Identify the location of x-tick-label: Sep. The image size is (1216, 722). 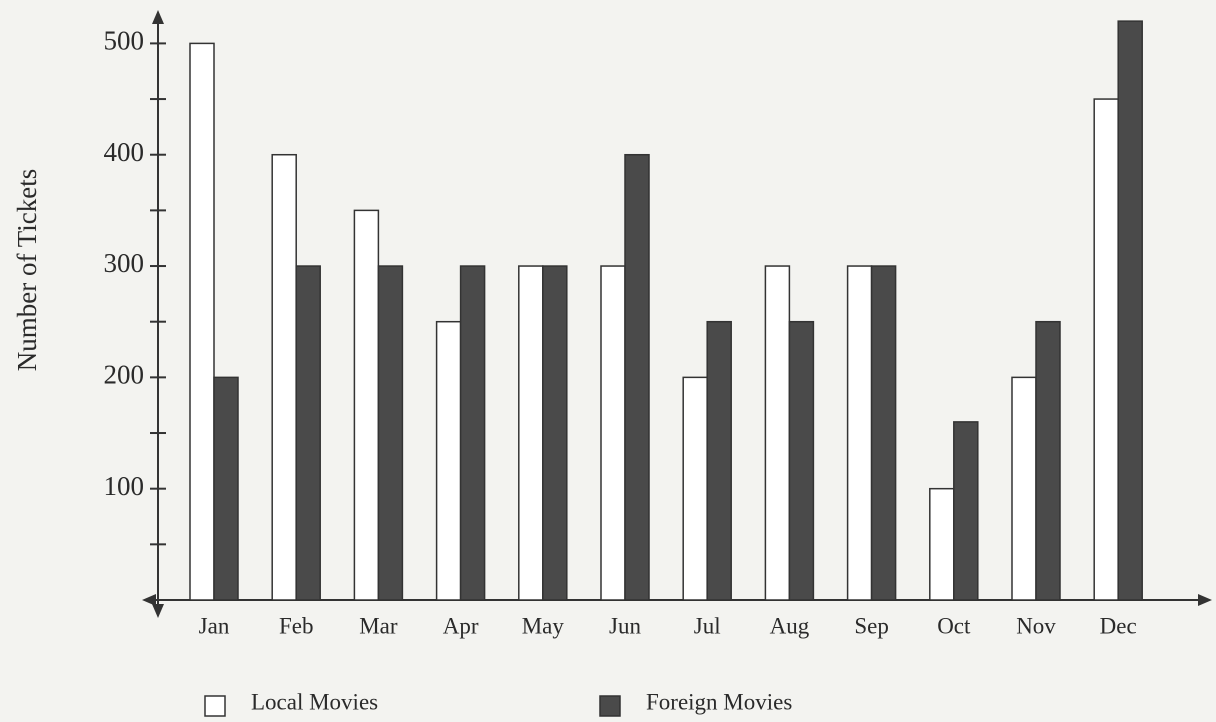
(871, 625).